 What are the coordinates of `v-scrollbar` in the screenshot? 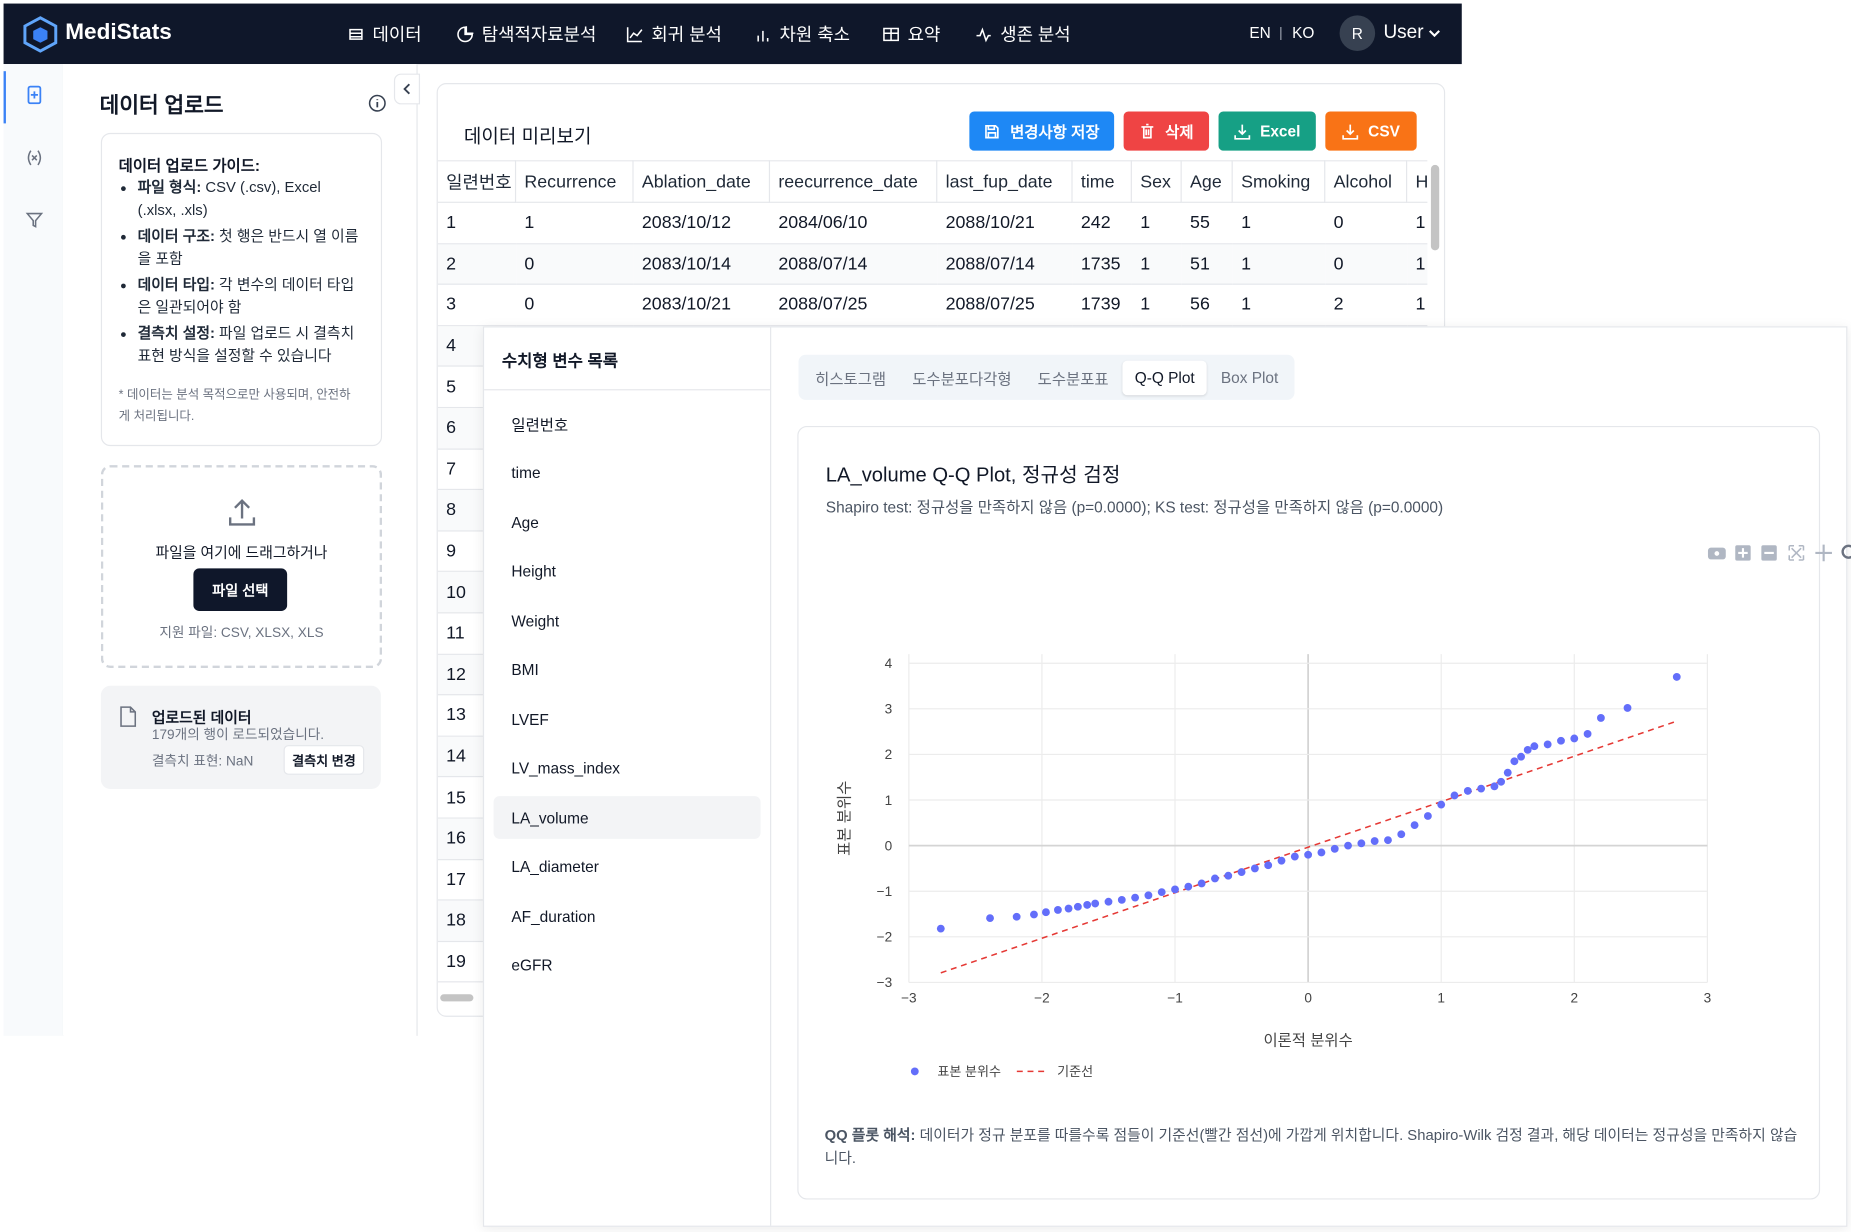 It's located at (1435, 207).